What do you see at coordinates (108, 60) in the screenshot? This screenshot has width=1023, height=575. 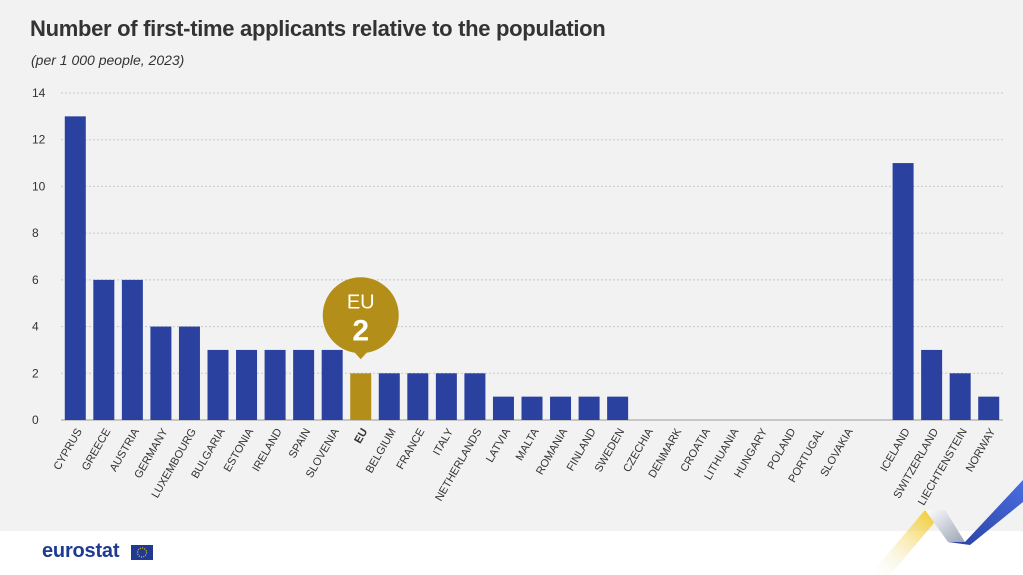 I see `chart-subtitle: (per 1 000 people, 2023)` at bounding box center [108, 60].